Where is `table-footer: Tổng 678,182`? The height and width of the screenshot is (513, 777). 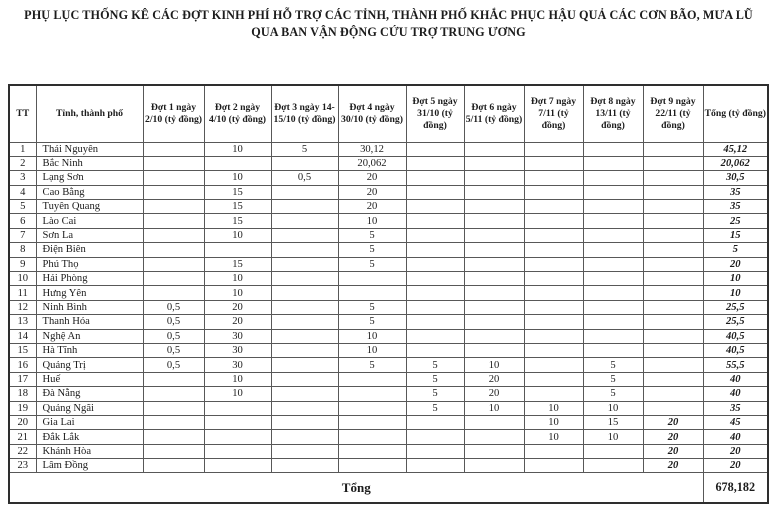 table-footer: Tổng 678,182 is located at coordinates (388, 488).